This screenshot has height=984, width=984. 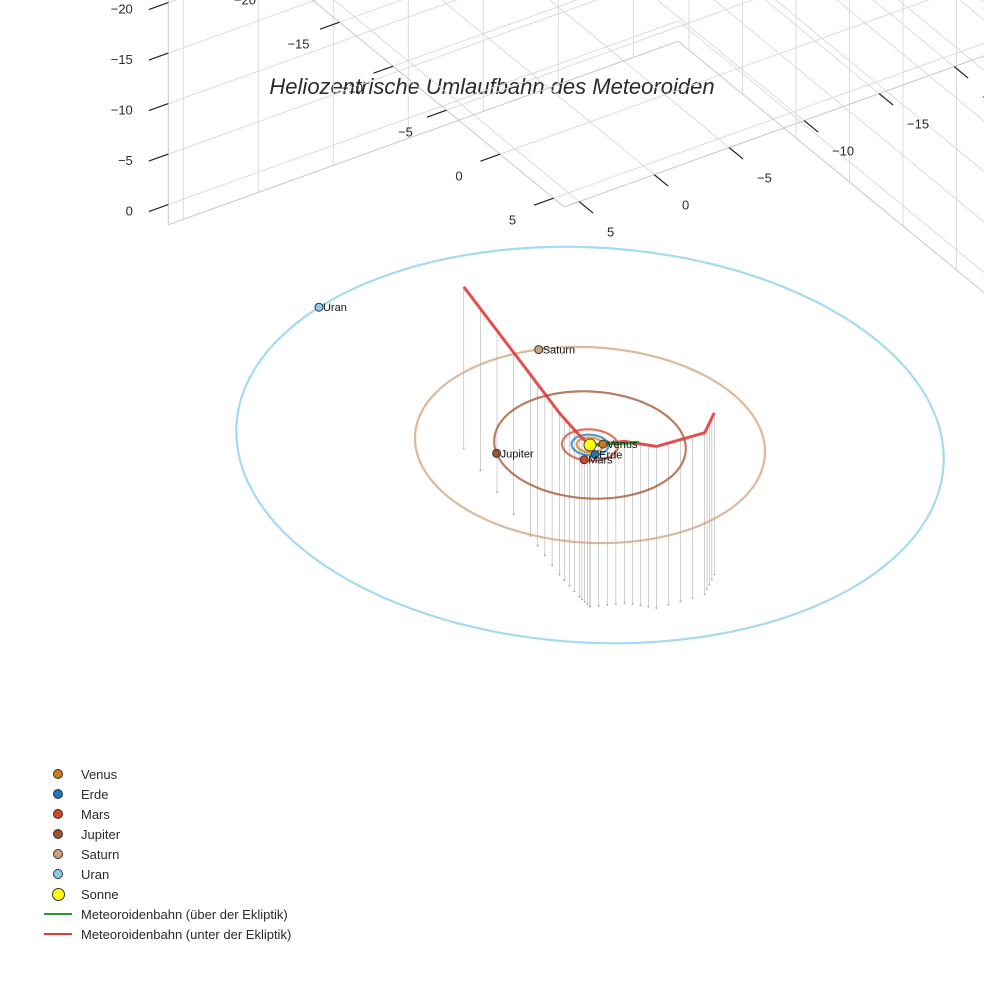 I want to click on x-tick-label: −10, so click(x=352, y=87).